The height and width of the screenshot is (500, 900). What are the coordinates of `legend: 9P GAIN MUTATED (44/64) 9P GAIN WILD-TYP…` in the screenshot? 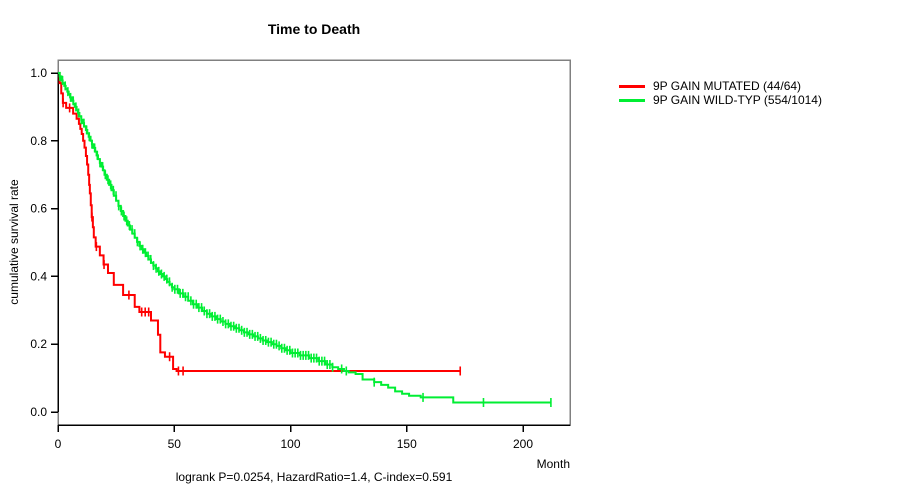 It's located at (720, 93).